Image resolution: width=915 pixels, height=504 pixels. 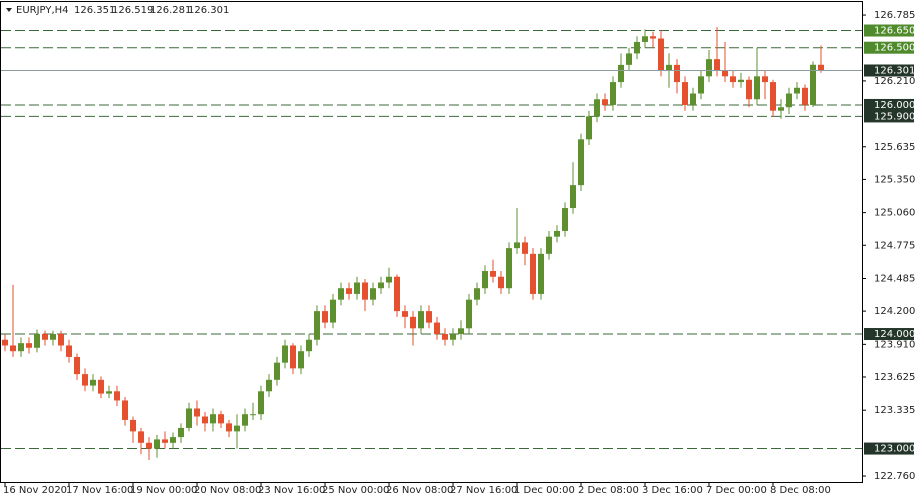 I want to click on x-tick-label: 20 Nov 08:00, so click(x=227, y=490).